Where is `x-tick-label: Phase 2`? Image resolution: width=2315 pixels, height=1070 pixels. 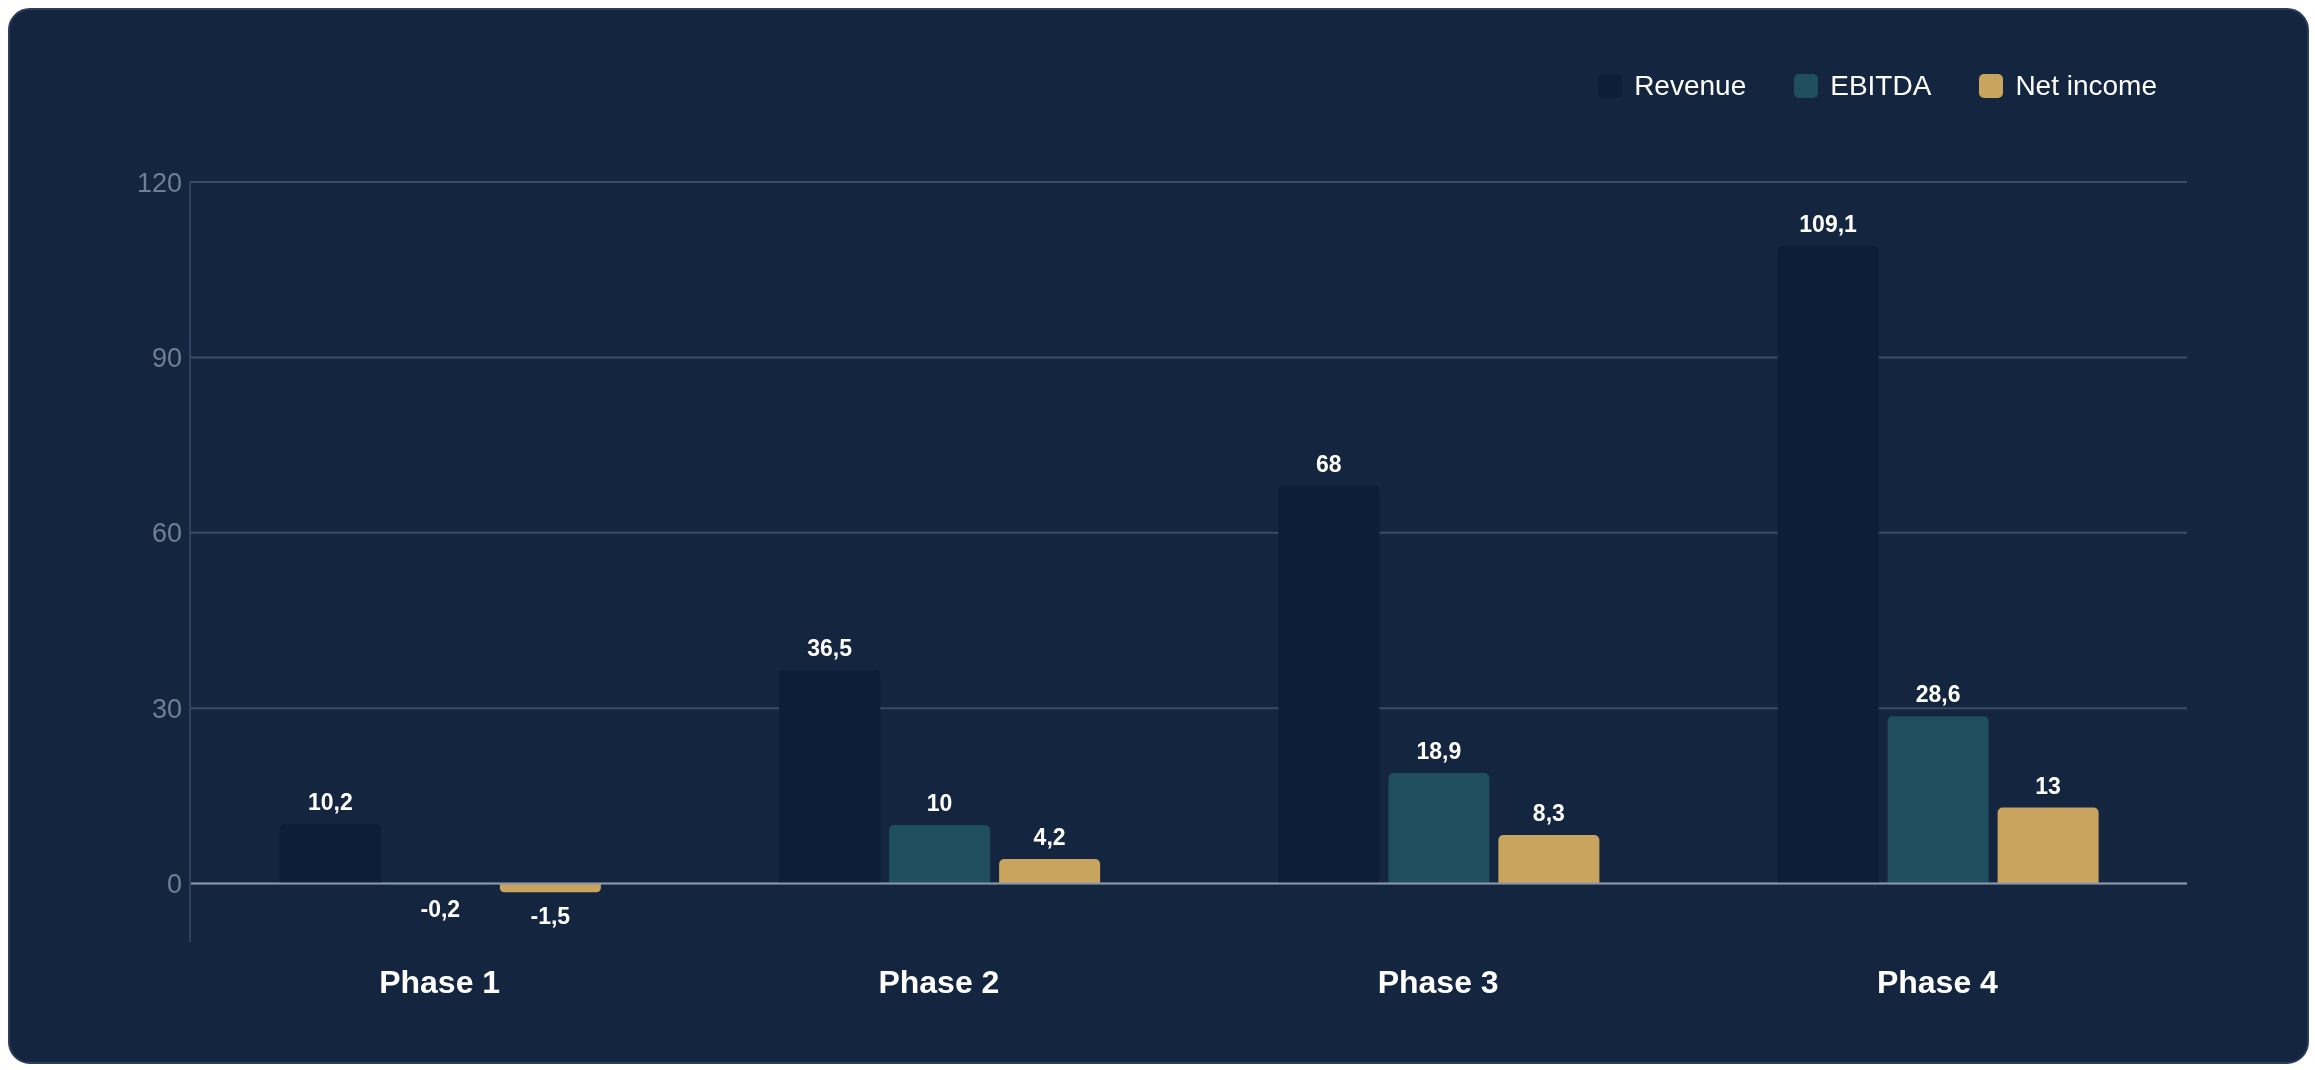 x-tick-label: Phase 2 is located at coordinates (939, 981).